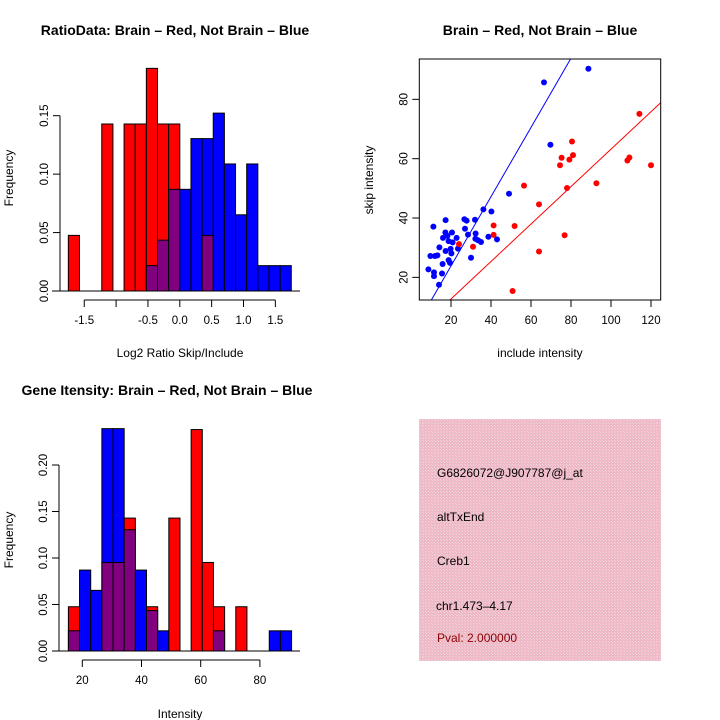 This screenshot has height=720, width=720. I want to click on x-tick-label: 60, so click(531, 321).